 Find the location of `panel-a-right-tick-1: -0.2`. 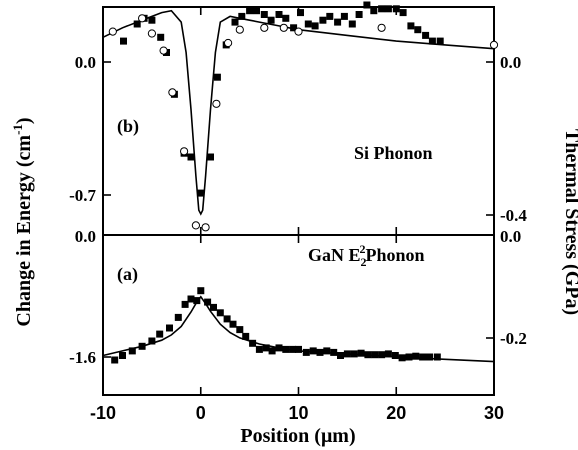

panel-a-right-tick-1: -0.2 is located at coordinates (513, 338).